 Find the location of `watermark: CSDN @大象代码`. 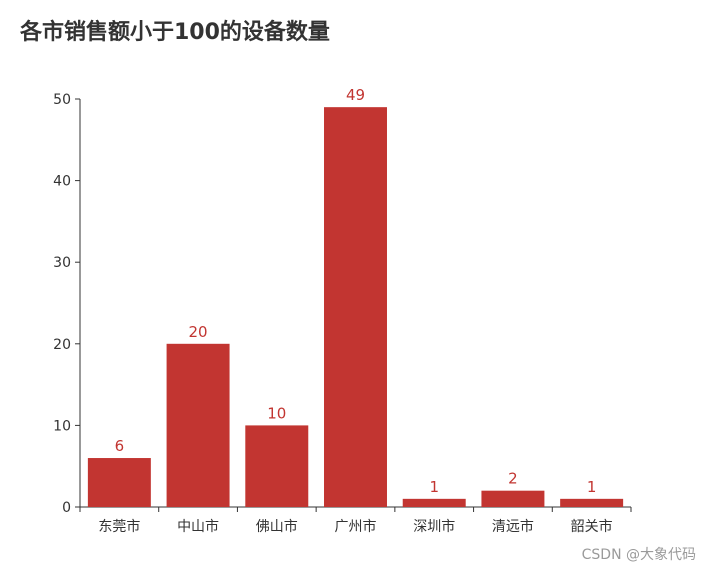

watermark: CSDN @大象代码 is located at coordinates (638, 555).